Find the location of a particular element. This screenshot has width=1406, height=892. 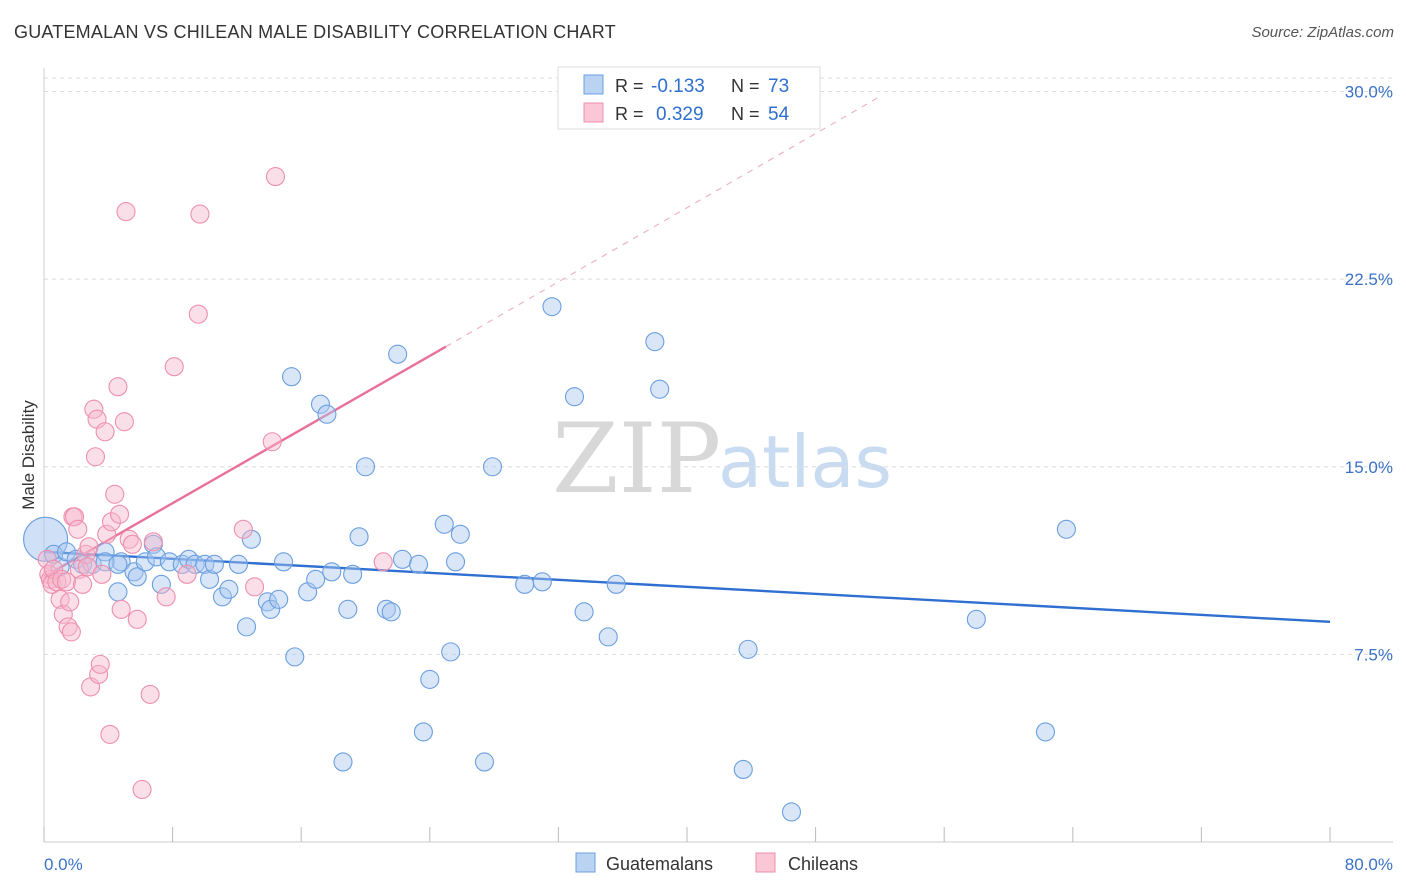

x-tick-label-min: 0.0% is located at coordinates (63, 864).